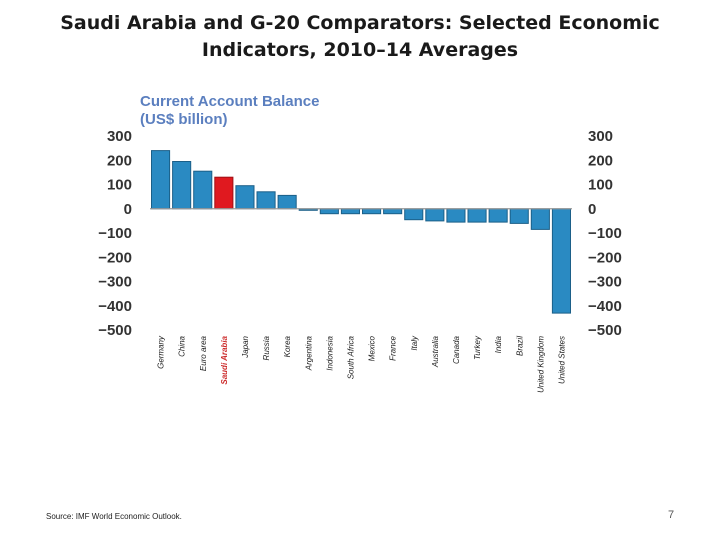 The height and width of the screenshot is (540, 720). Describe the element at coordinates (435, 215) in the screenshot. I see `bar-australia` at that location.